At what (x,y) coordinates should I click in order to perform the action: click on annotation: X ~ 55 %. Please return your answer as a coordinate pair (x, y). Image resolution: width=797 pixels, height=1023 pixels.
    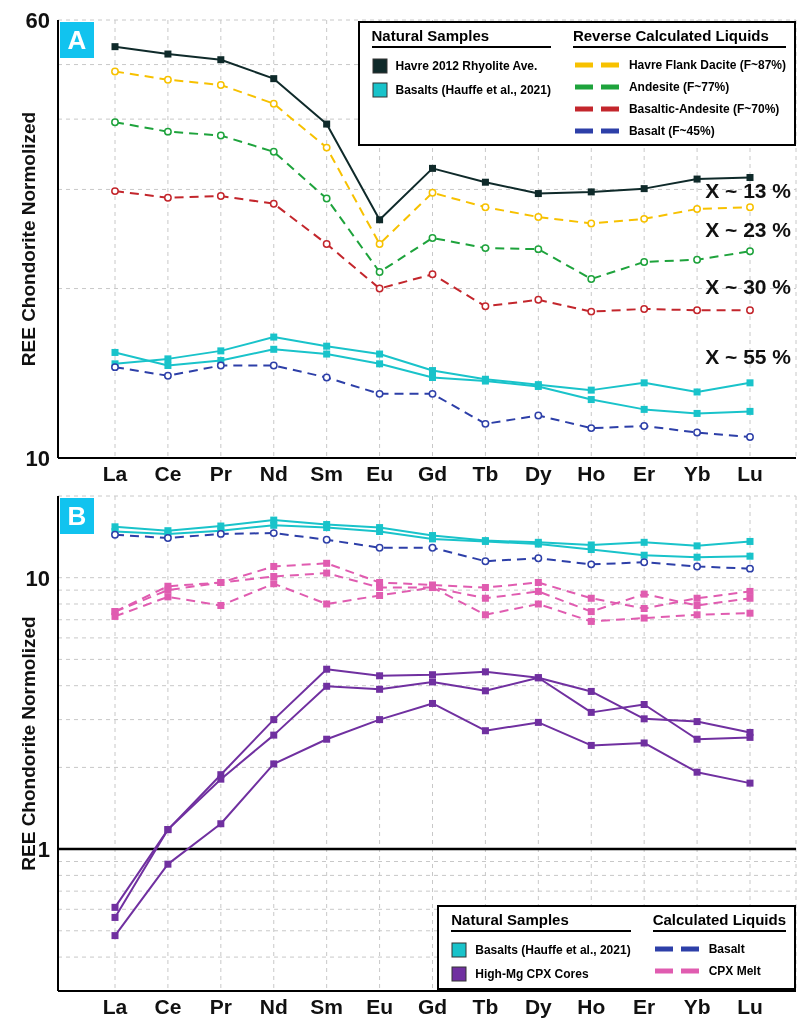
    Looking at the image, I should click on (748, 357).